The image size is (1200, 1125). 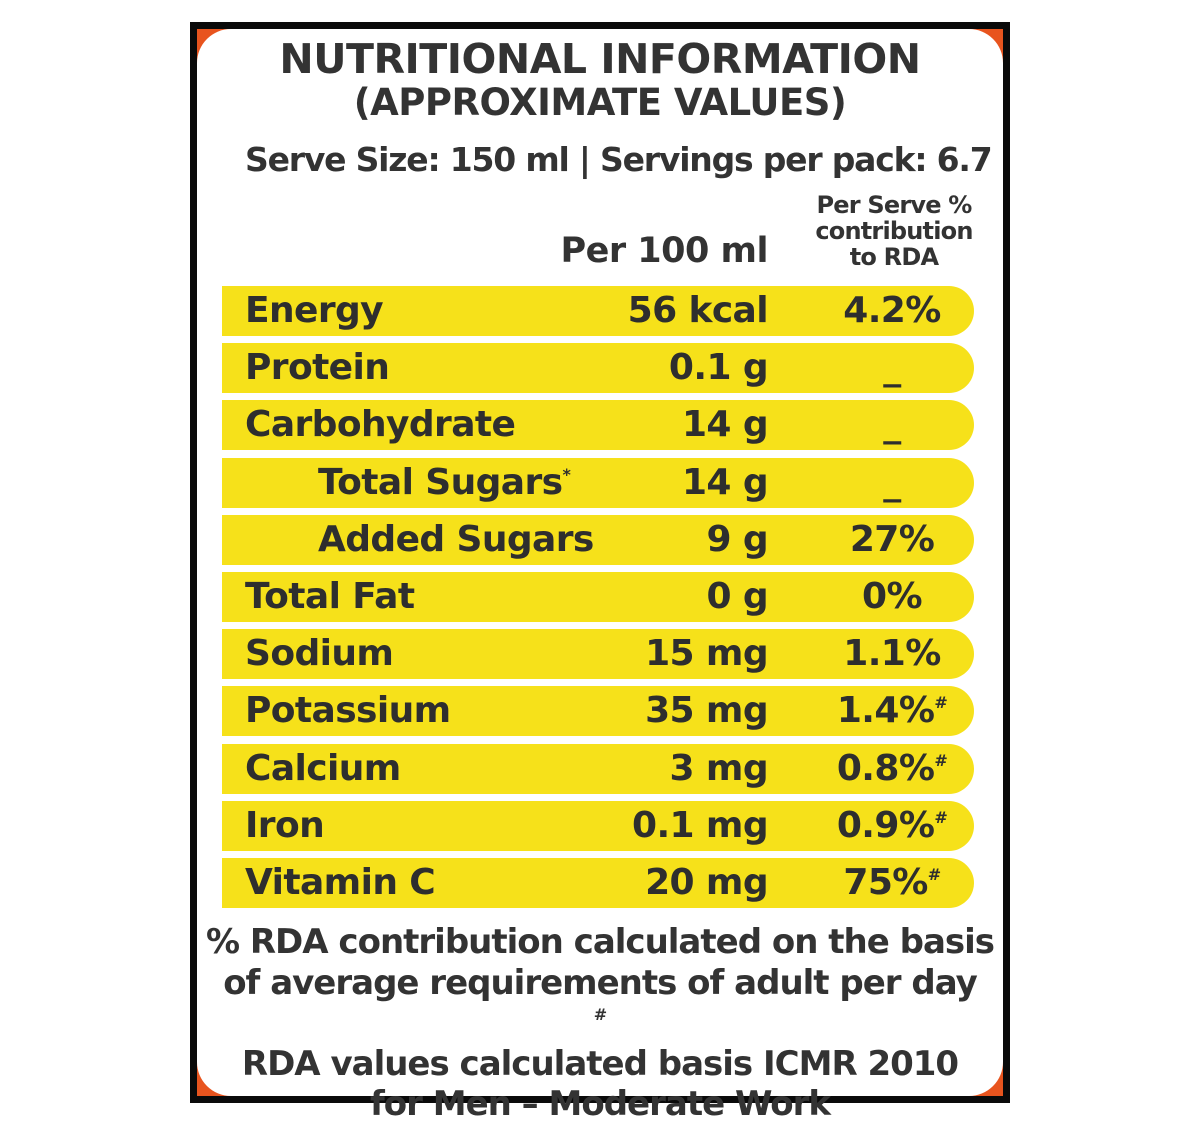 I want to click on nutrient-row-calcium: Calcium 3 mg 0.8%#, so click(x=598, y=768).